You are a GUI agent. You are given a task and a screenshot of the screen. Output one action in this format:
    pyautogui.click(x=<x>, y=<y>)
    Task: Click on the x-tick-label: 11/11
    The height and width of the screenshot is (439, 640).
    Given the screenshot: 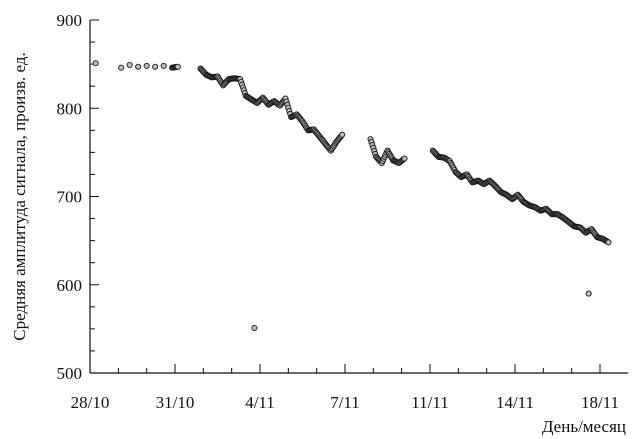 What is the action you would take?
    pyautogui.click(x=429, y=402)
    